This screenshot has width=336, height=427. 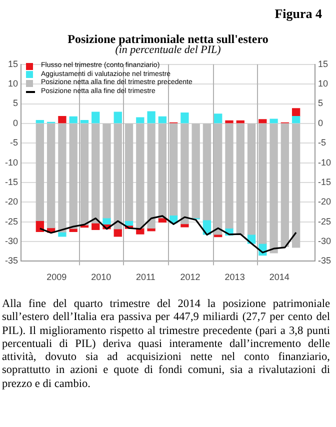 I want to click on text: Figura 4, so click(x=298, y=14).